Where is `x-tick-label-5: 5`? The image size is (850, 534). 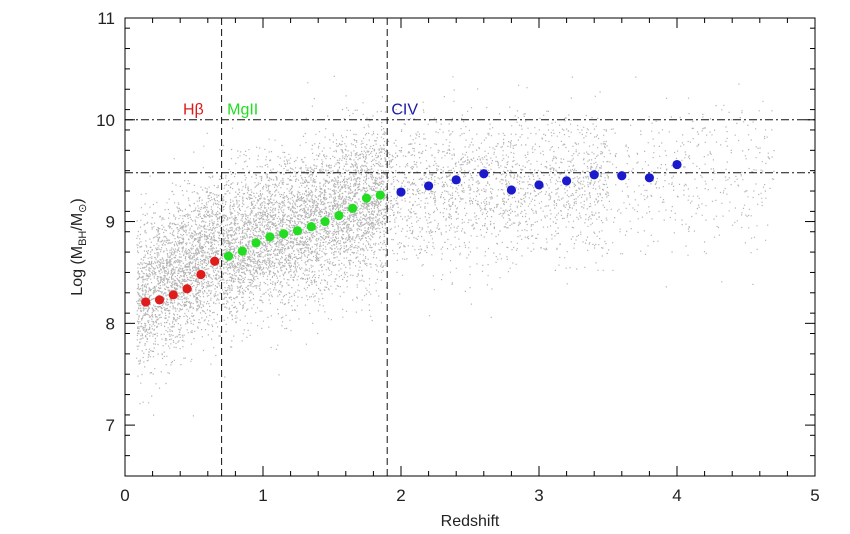
x-tick-label-5: 5 is located at coordinates (814, 495).